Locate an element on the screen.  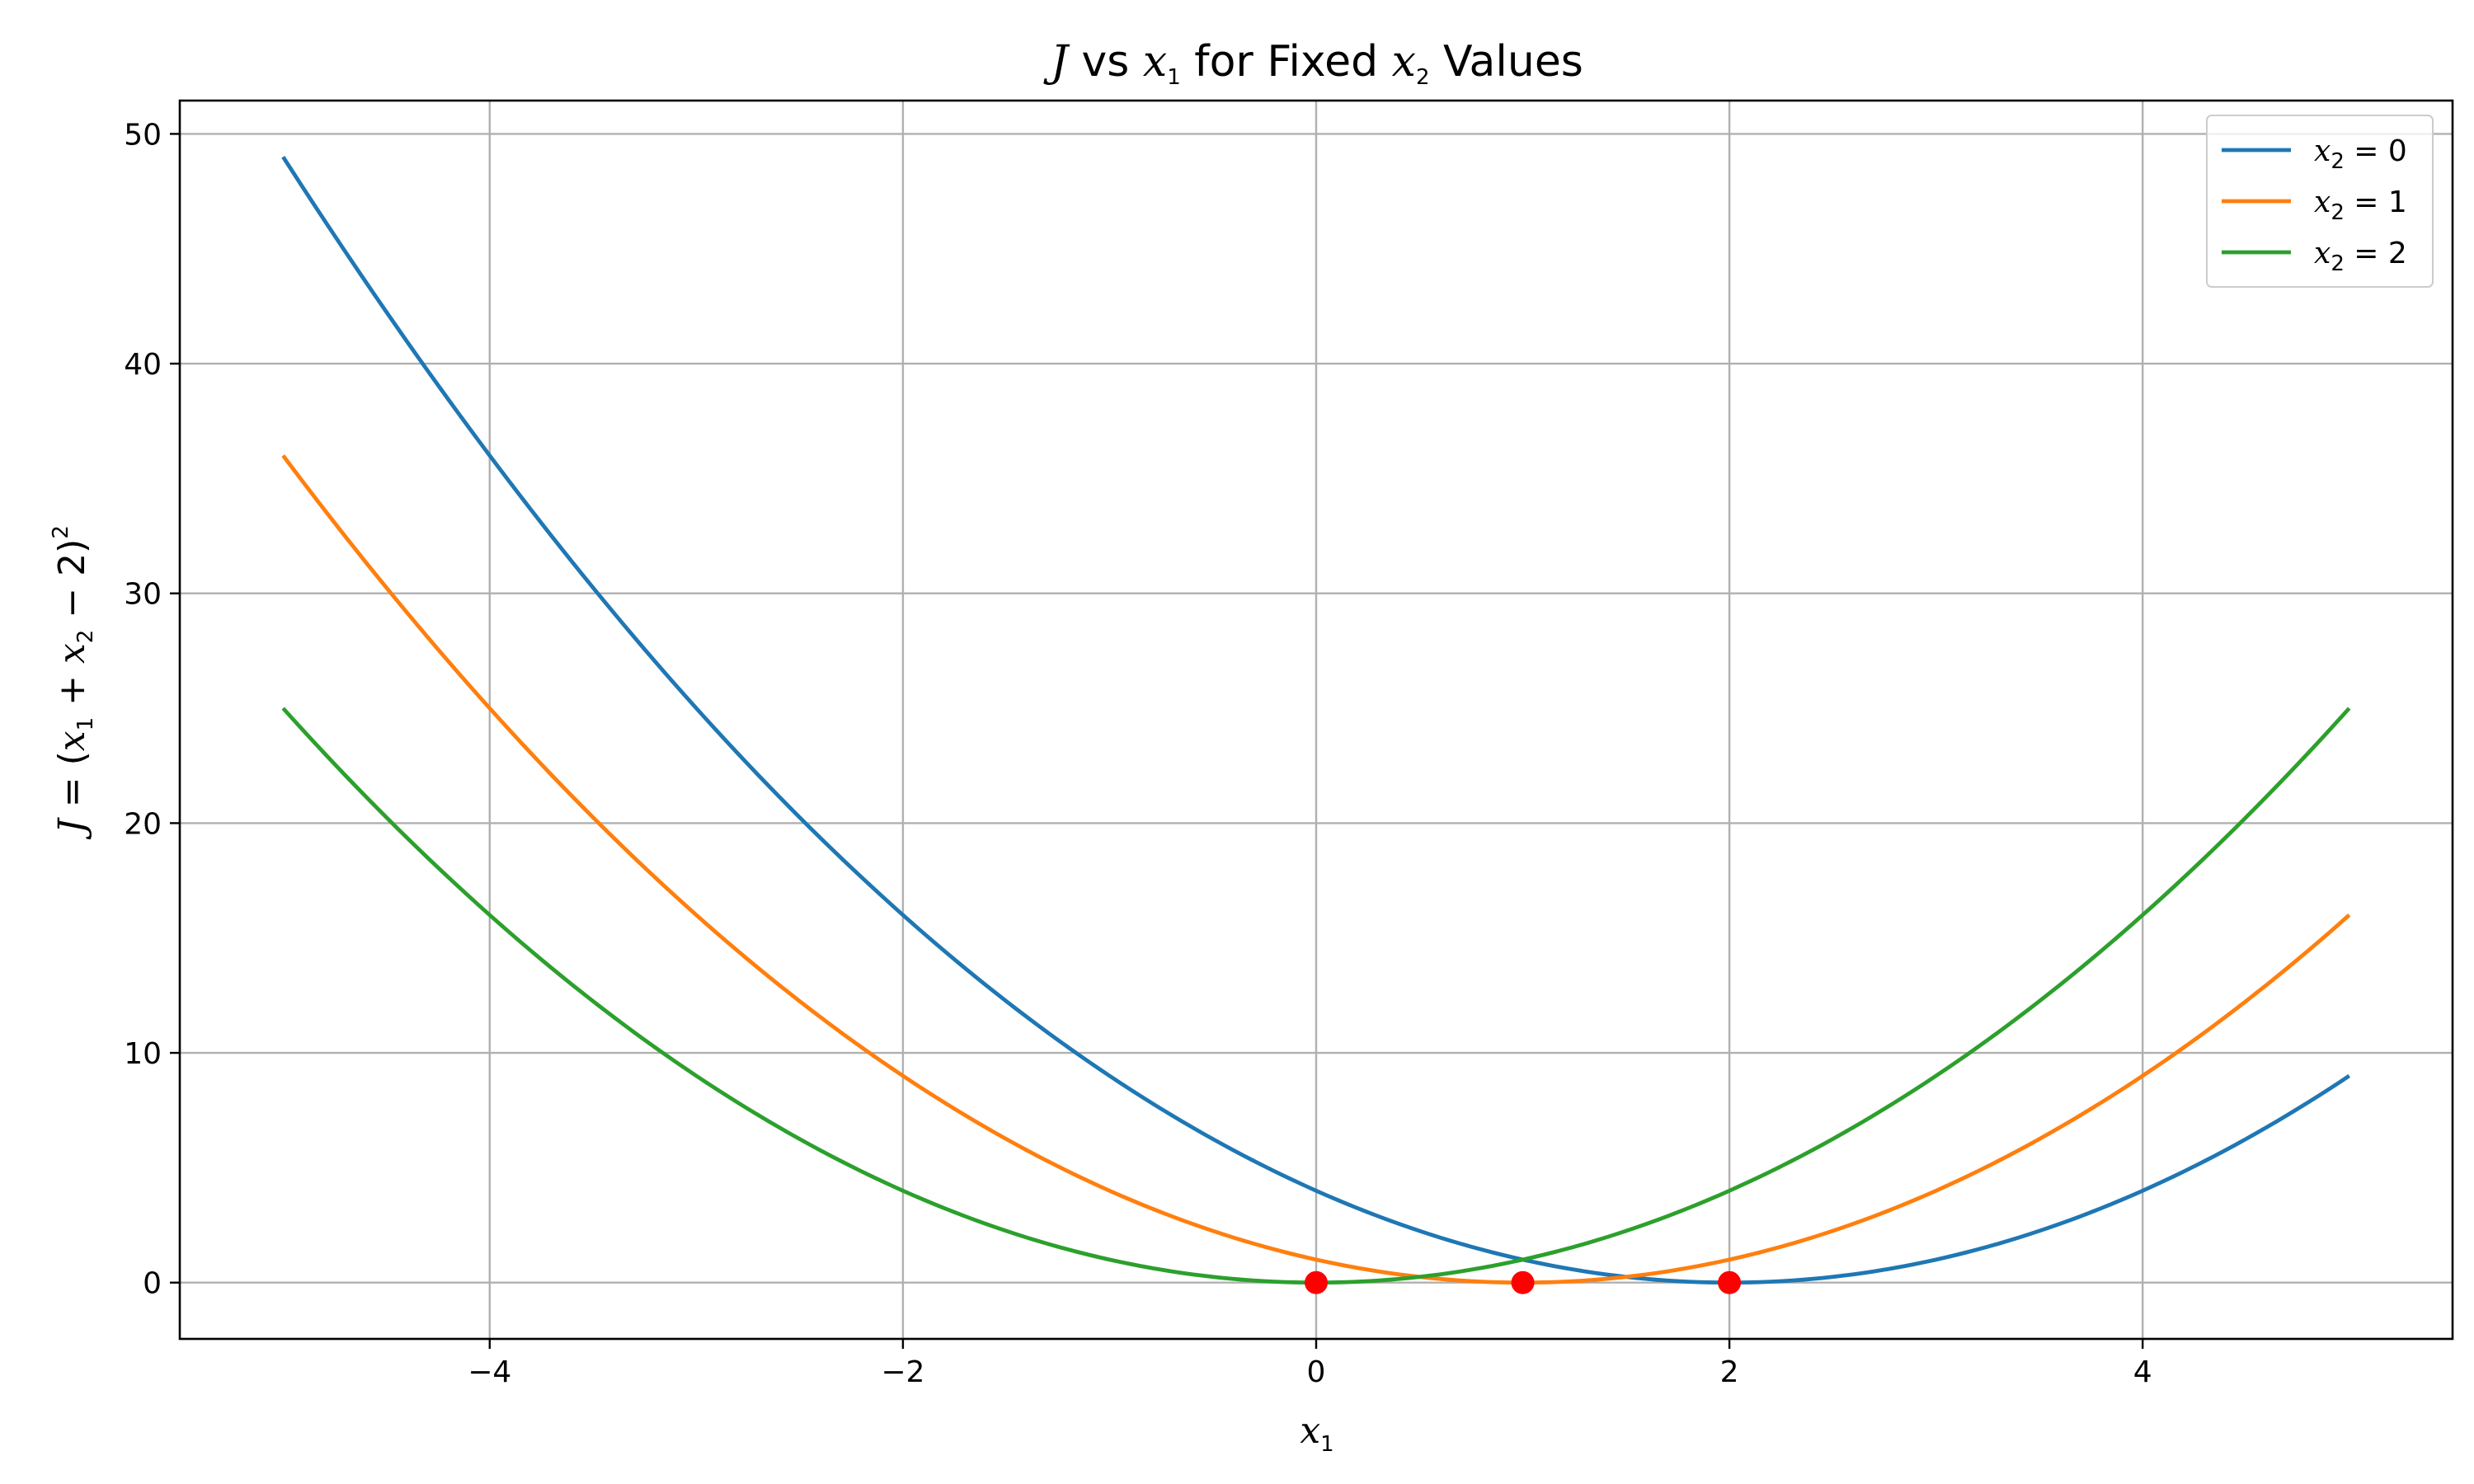
legend-label: x2 = 2 is located at coordinates (2360, 256).